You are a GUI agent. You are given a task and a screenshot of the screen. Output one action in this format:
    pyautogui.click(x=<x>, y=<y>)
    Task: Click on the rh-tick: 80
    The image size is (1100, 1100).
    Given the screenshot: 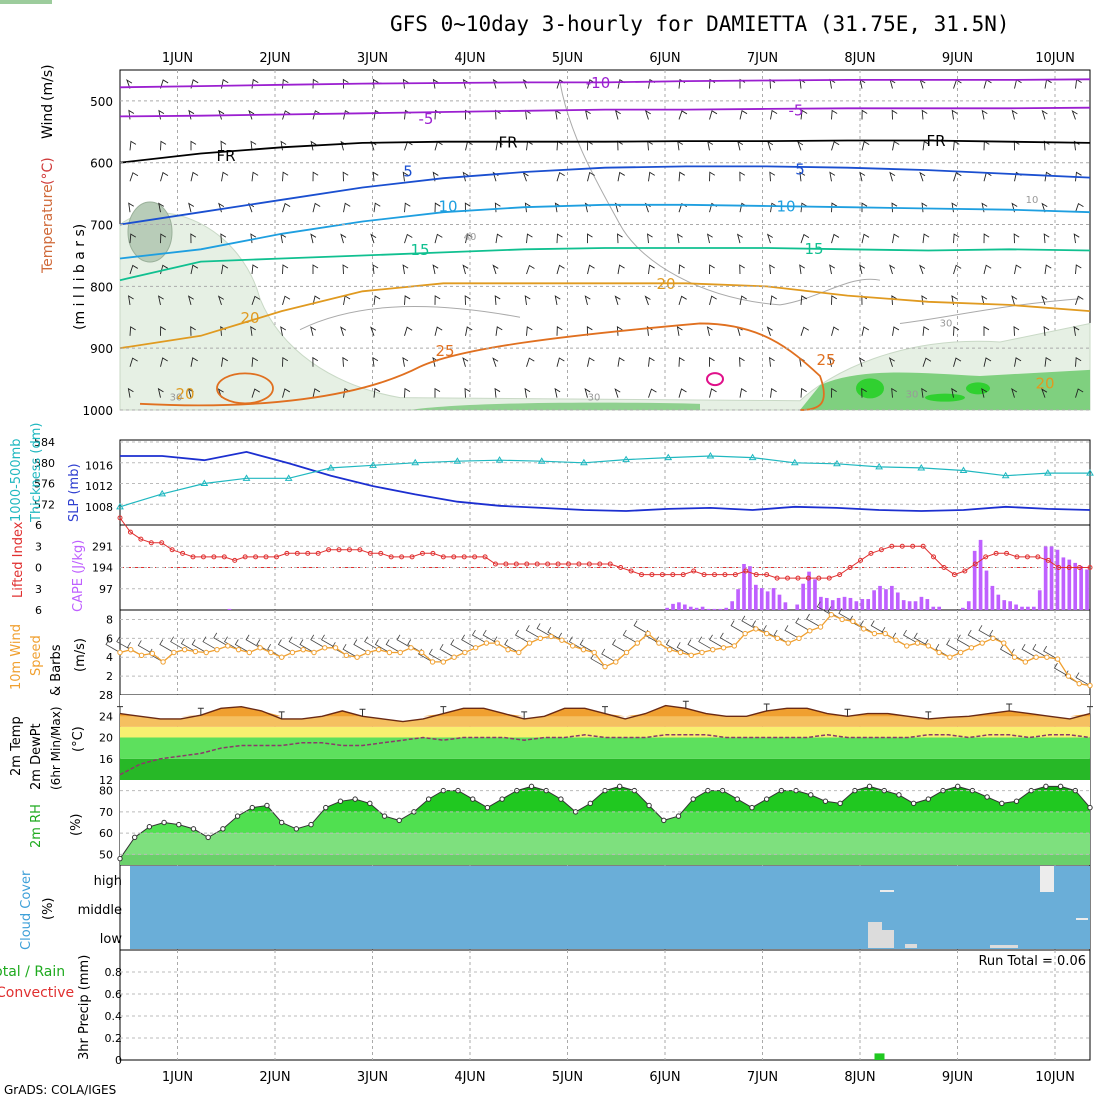 What is the action you would take?
    pyautogui.click(x=106, y=791)
    